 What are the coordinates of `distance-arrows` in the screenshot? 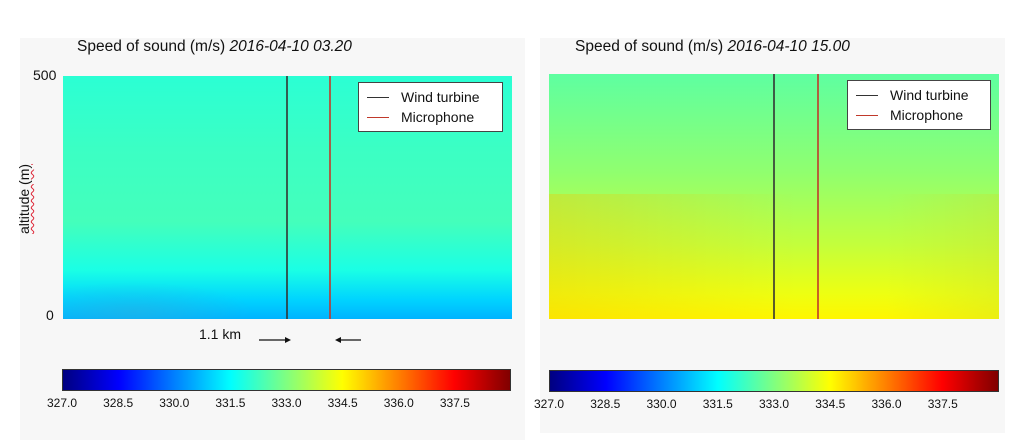 It's located at (310, 340).